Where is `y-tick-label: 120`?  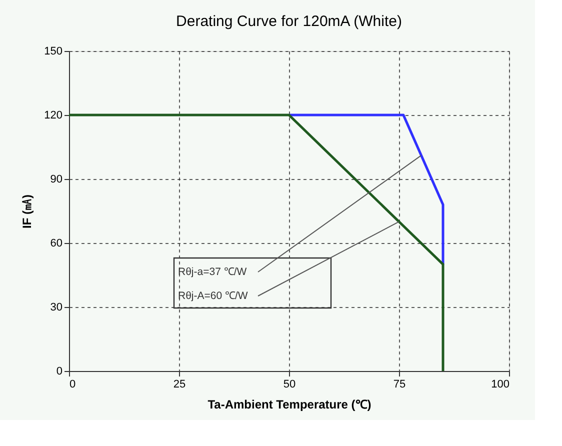
y-tick-label: 120 is located at coordinates (53, 116).